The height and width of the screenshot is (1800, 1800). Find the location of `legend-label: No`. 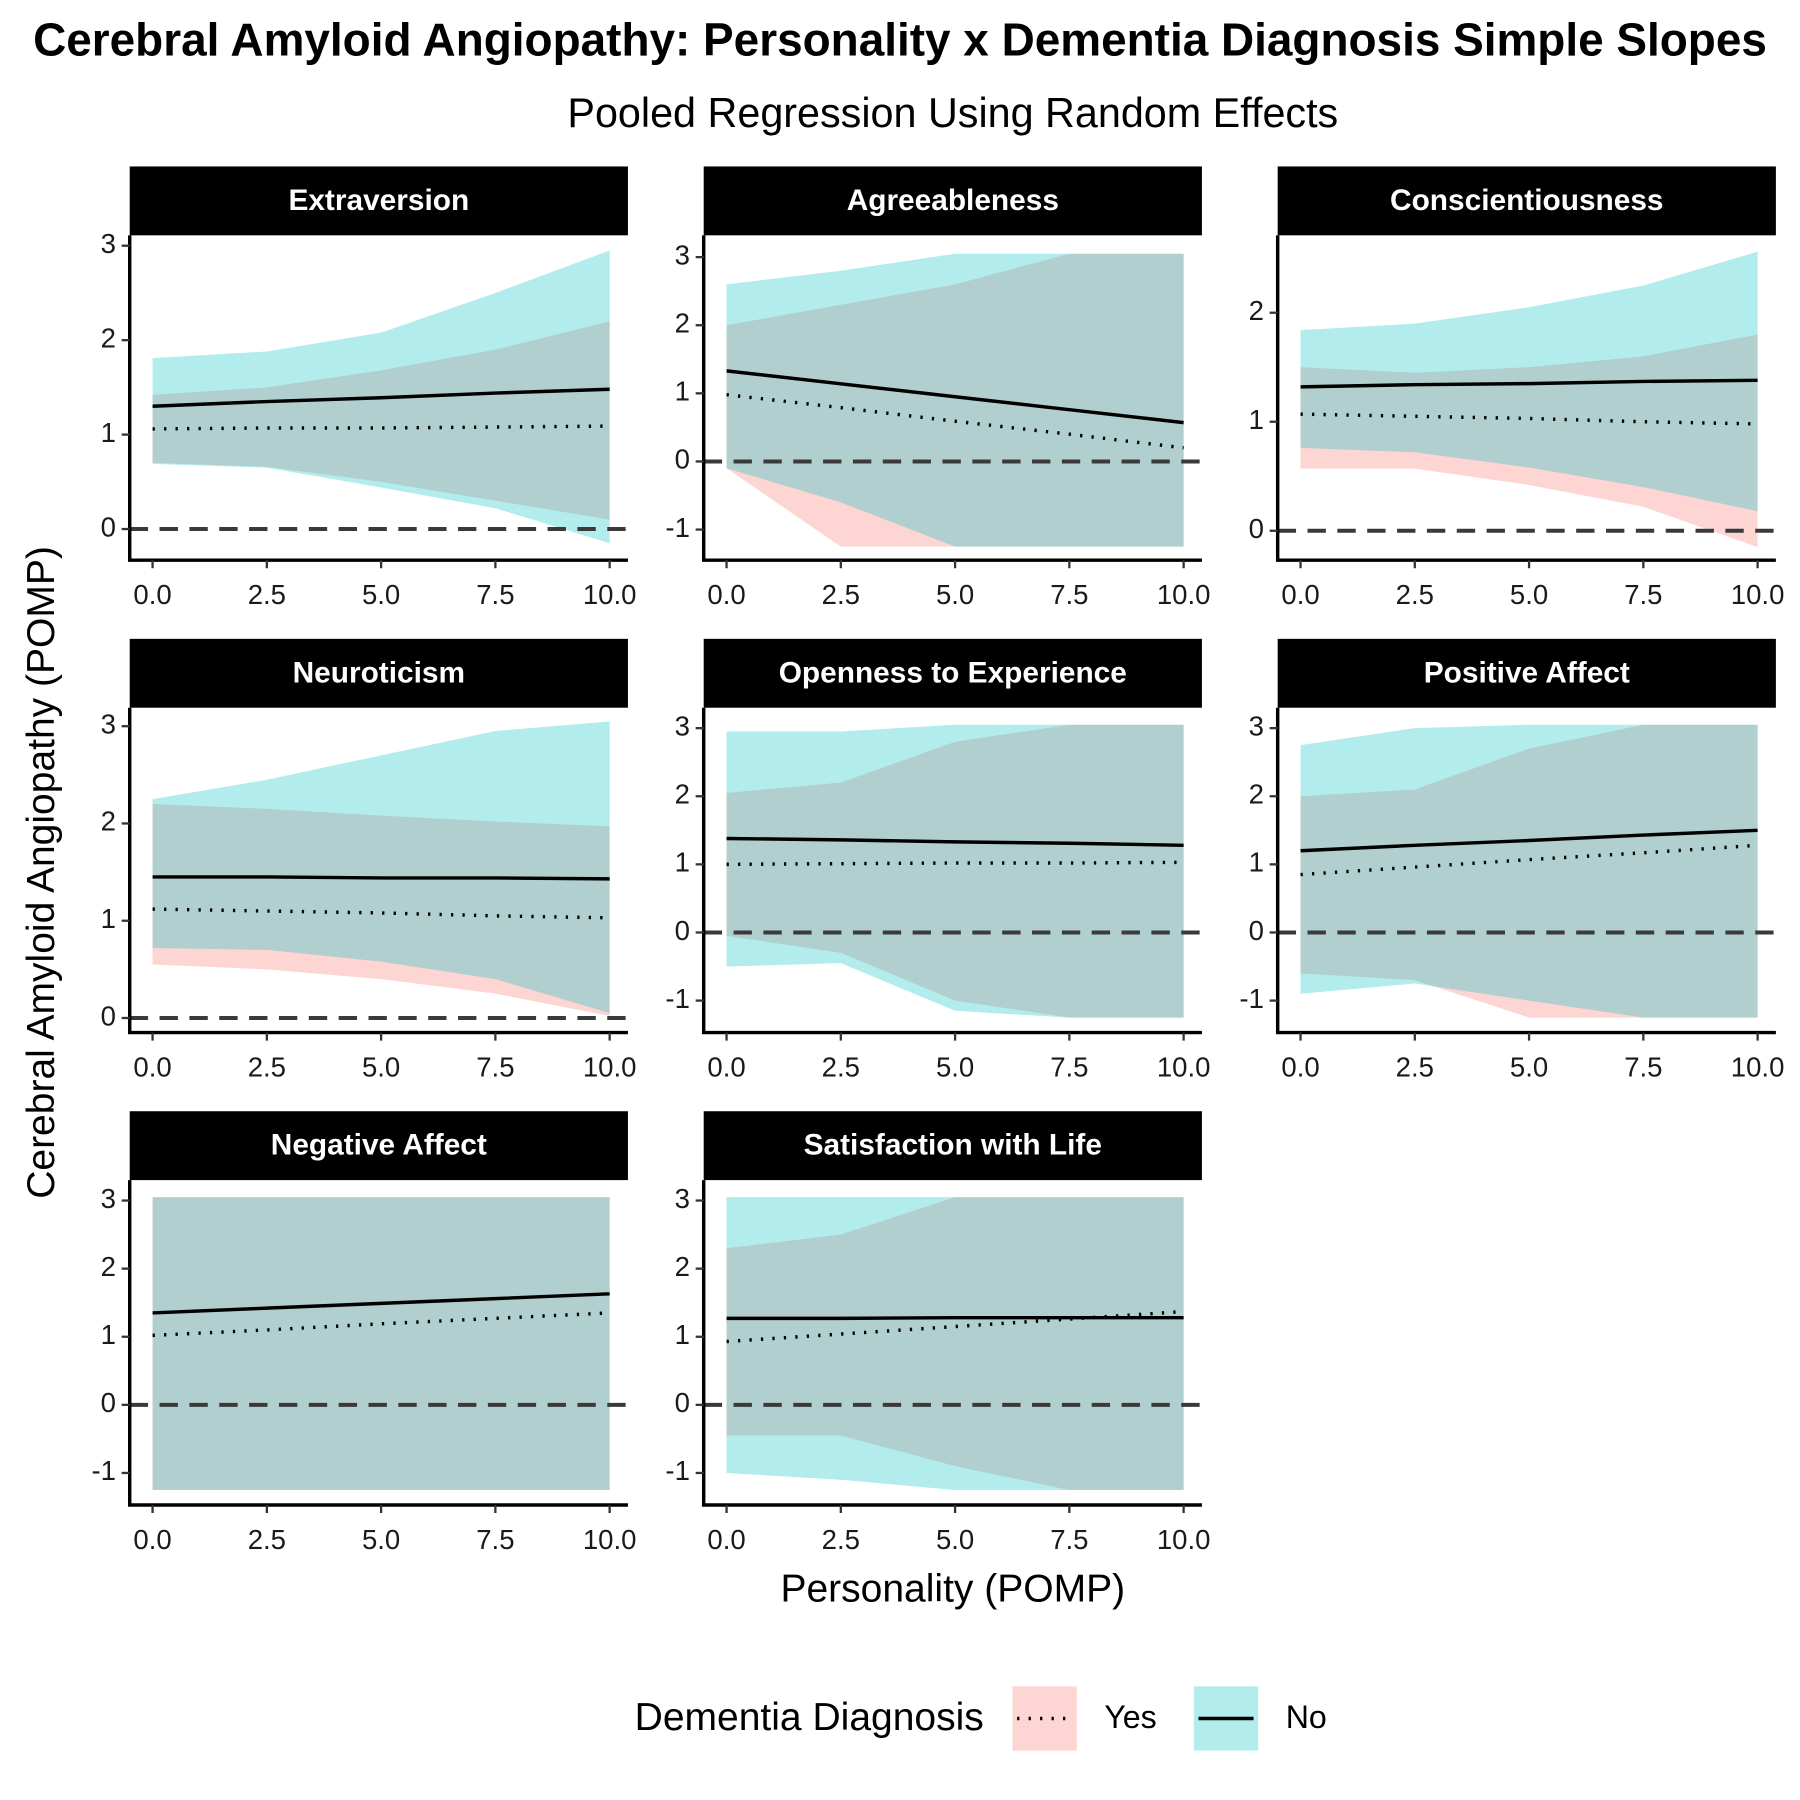

legend-label: No is located at coordinates (1306, 1717).